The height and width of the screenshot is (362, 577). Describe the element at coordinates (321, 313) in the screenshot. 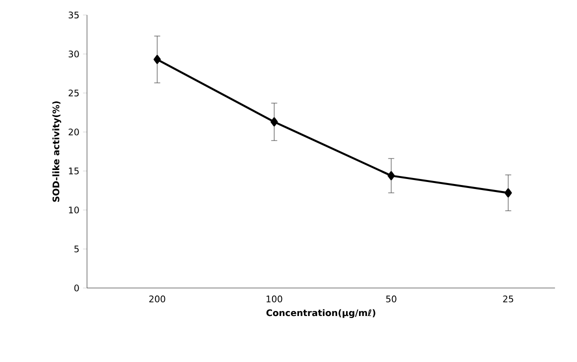

I see `x-axis-title: Concentration(μg/mℓ)` at that location.